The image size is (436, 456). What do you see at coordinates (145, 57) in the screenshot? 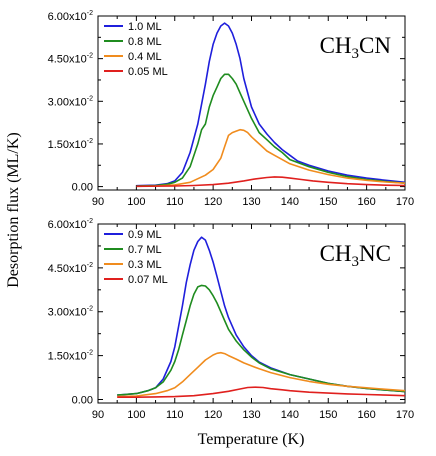
I see `legend-label: 0.4 ML` at bounding box center [145, 57].